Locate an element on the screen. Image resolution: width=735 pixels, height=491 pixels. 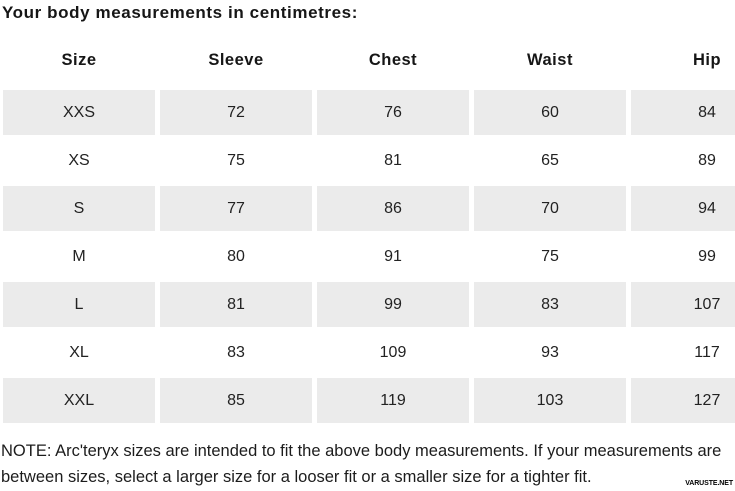
sleeve-cell: 85 is located at coordinates (236, 402).